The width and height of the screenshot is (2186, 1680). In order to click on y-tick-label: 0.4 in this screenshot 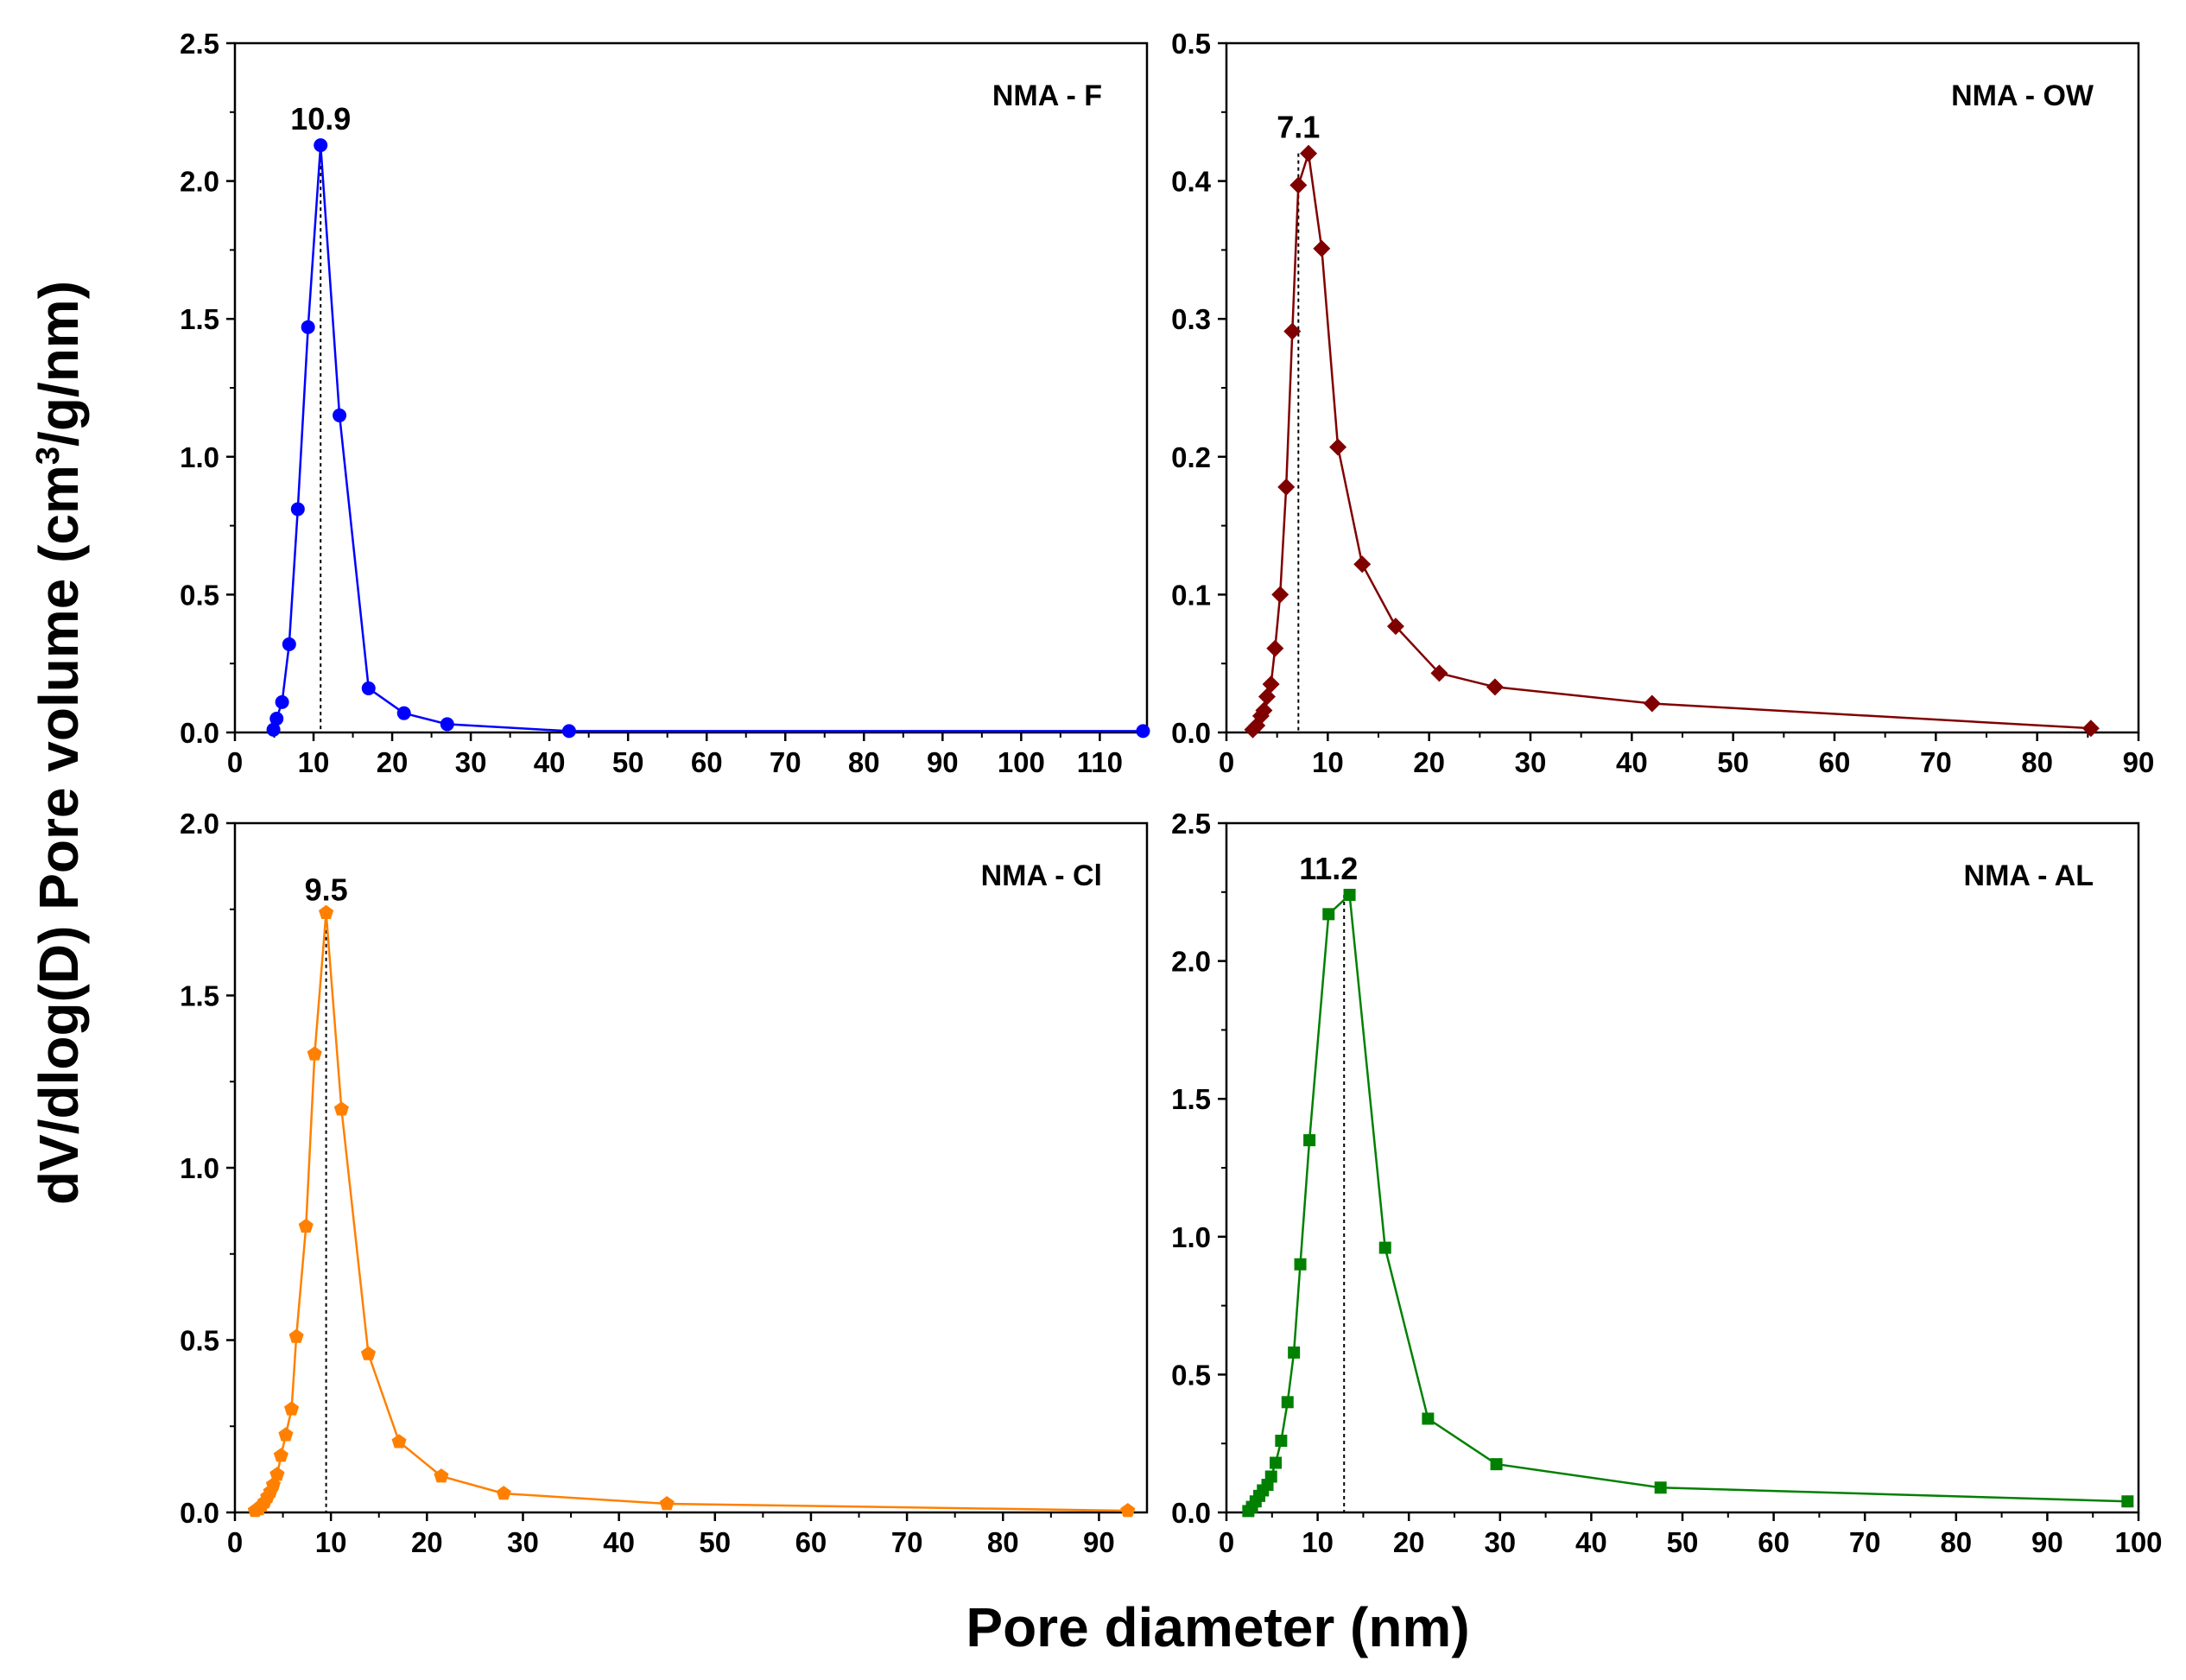, I will do `click(1192, 182)`.